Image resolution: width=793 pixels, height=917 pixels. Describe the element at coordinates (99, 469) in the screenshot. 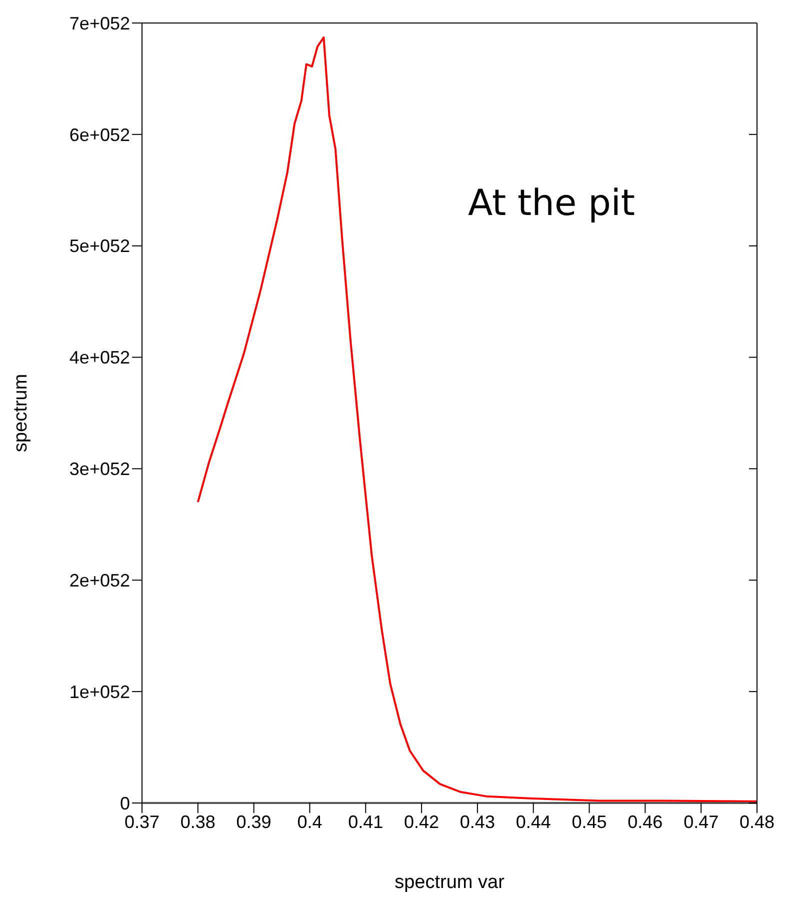

I see `y-tick-label: 3e+052` at that location.